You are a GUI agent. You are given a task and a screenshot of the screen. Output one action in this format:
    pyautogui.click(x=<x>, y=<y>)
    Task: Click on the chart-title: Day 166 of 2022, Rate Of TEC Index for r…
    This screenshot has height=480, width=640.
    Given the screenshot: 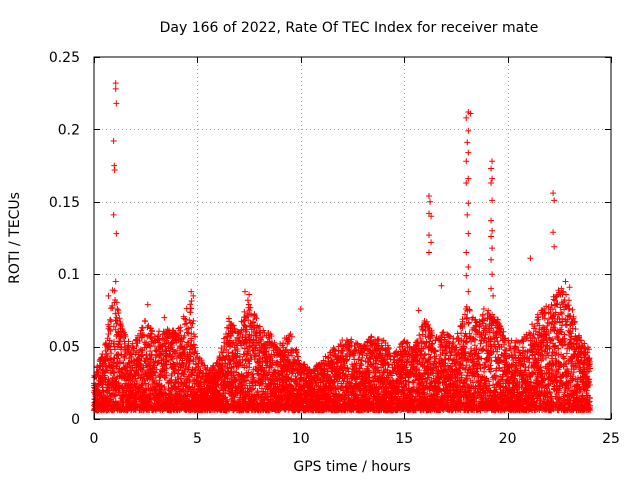 What is the action you would take?
    pyautogui.click(x=349, y=28)
    